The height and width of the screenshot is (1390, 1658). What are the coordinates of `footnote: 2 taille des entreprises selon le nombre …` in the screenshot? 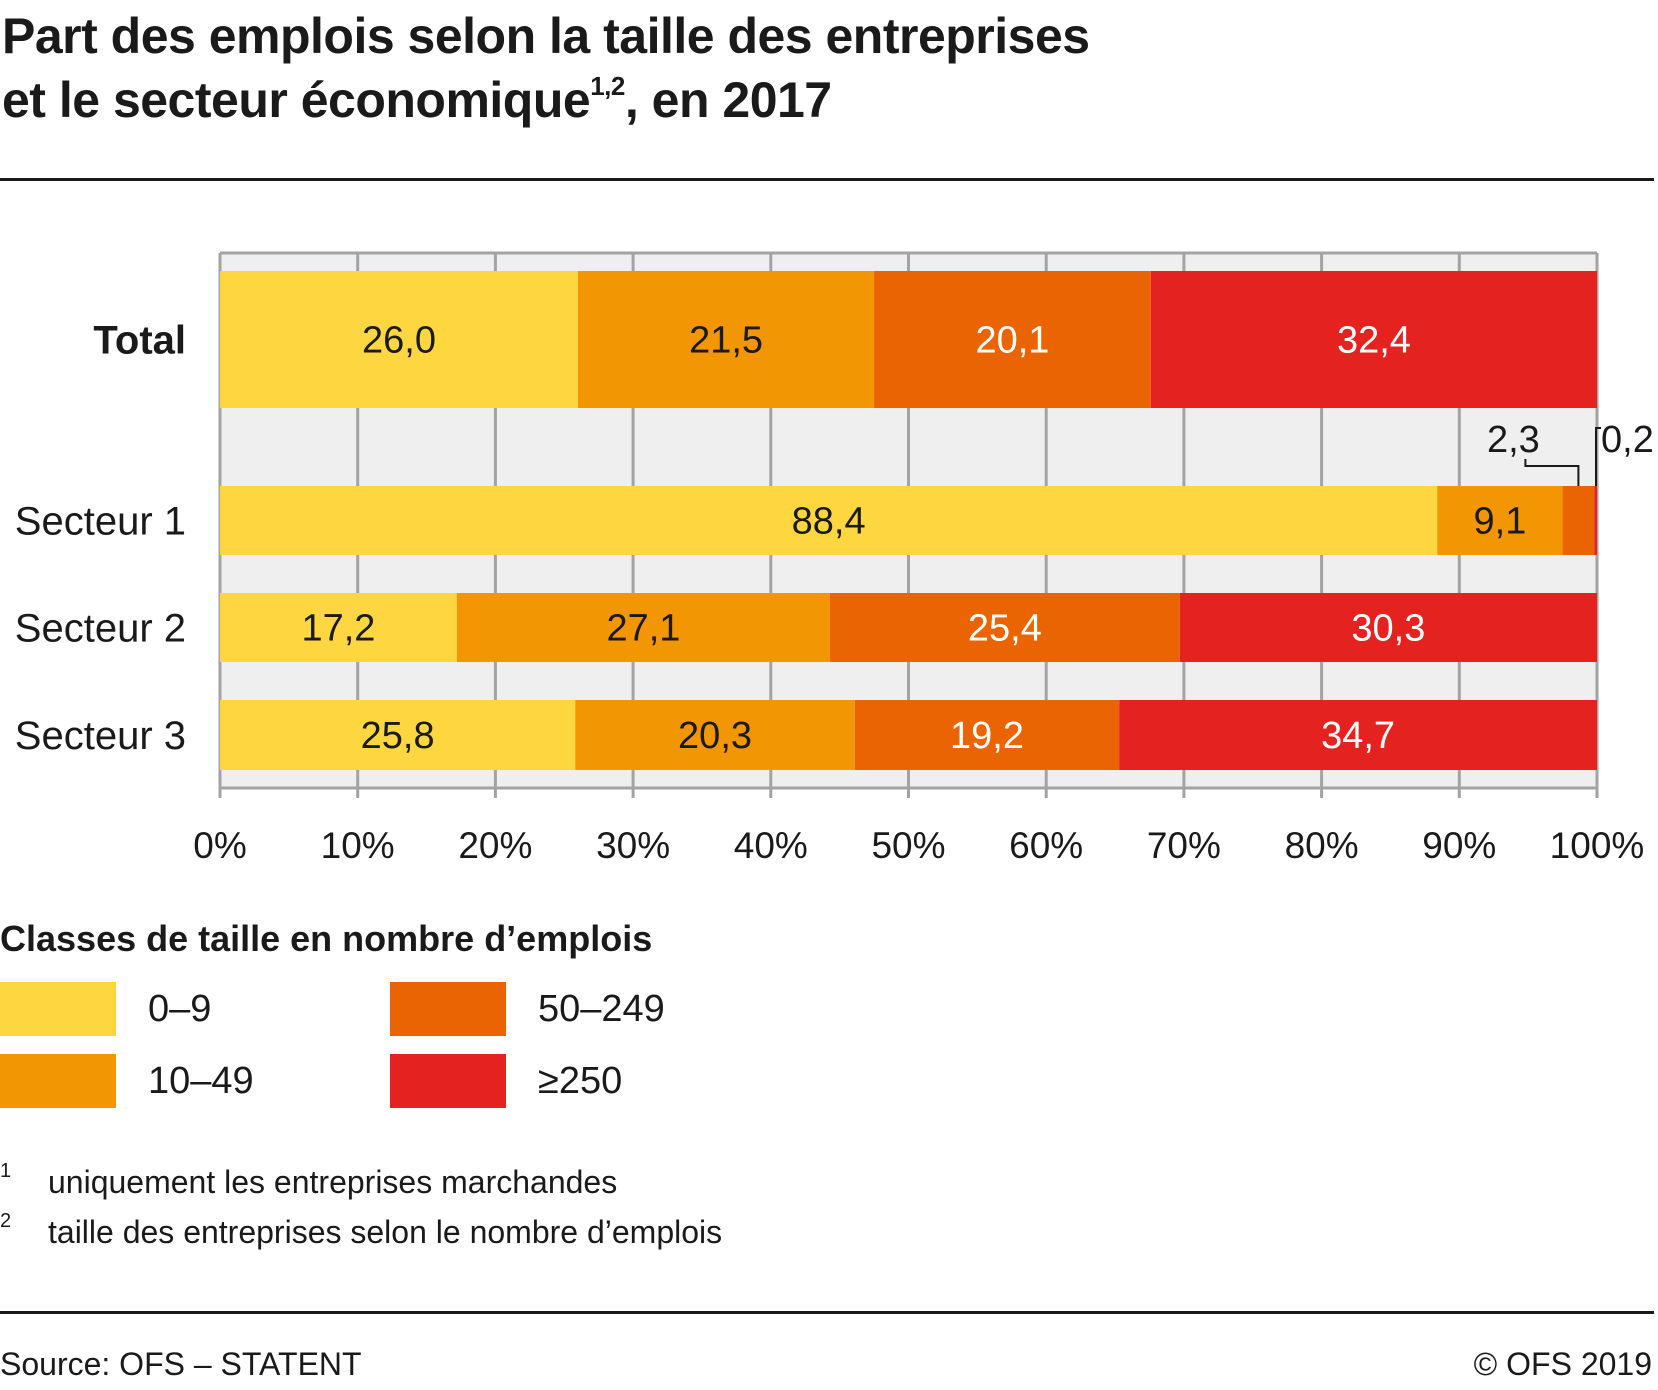 It's located at (361, 1230).